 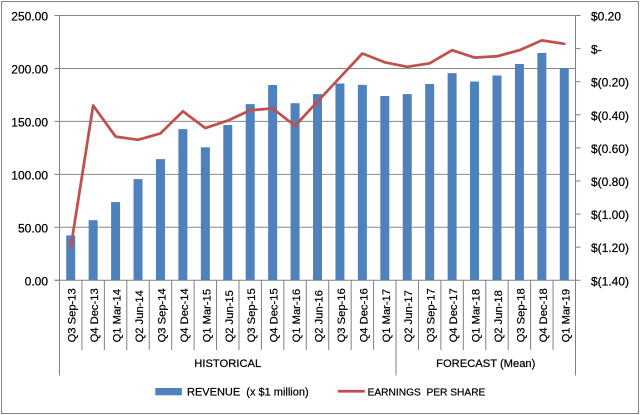 What do you see at coordinates (320, 316) in the screenshot?
I see `svg-text: Q2 Jun-16` at bounding box center [320, 316].